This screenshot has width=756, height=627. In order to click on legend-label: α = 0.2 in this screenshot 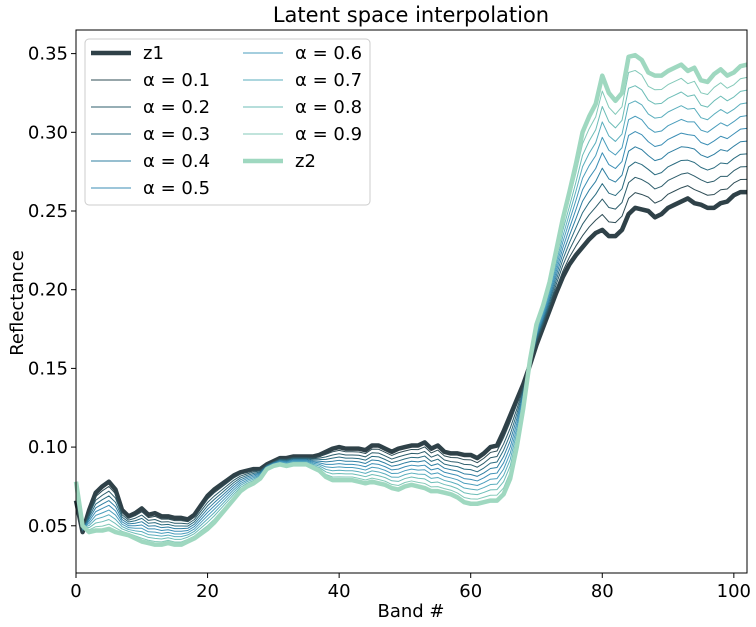, I will do `click(176, 107)`.